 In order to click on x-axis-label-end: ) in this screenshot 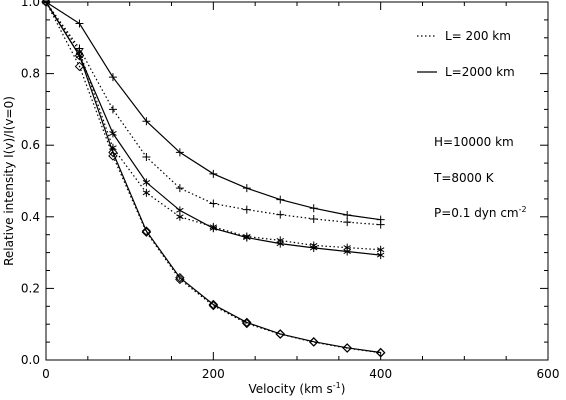, I will do `click(343, 389)`.